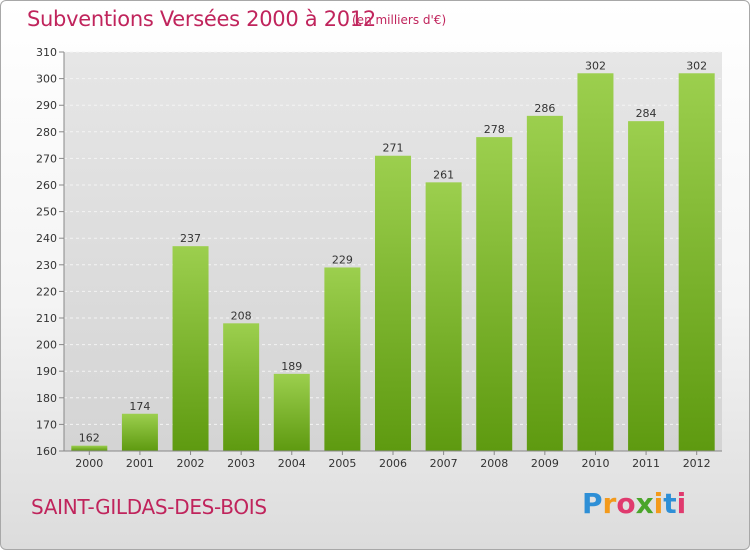 The image size is (750, 550). I want to click on x-tick-label-2000: 2000, so click(89, 463).